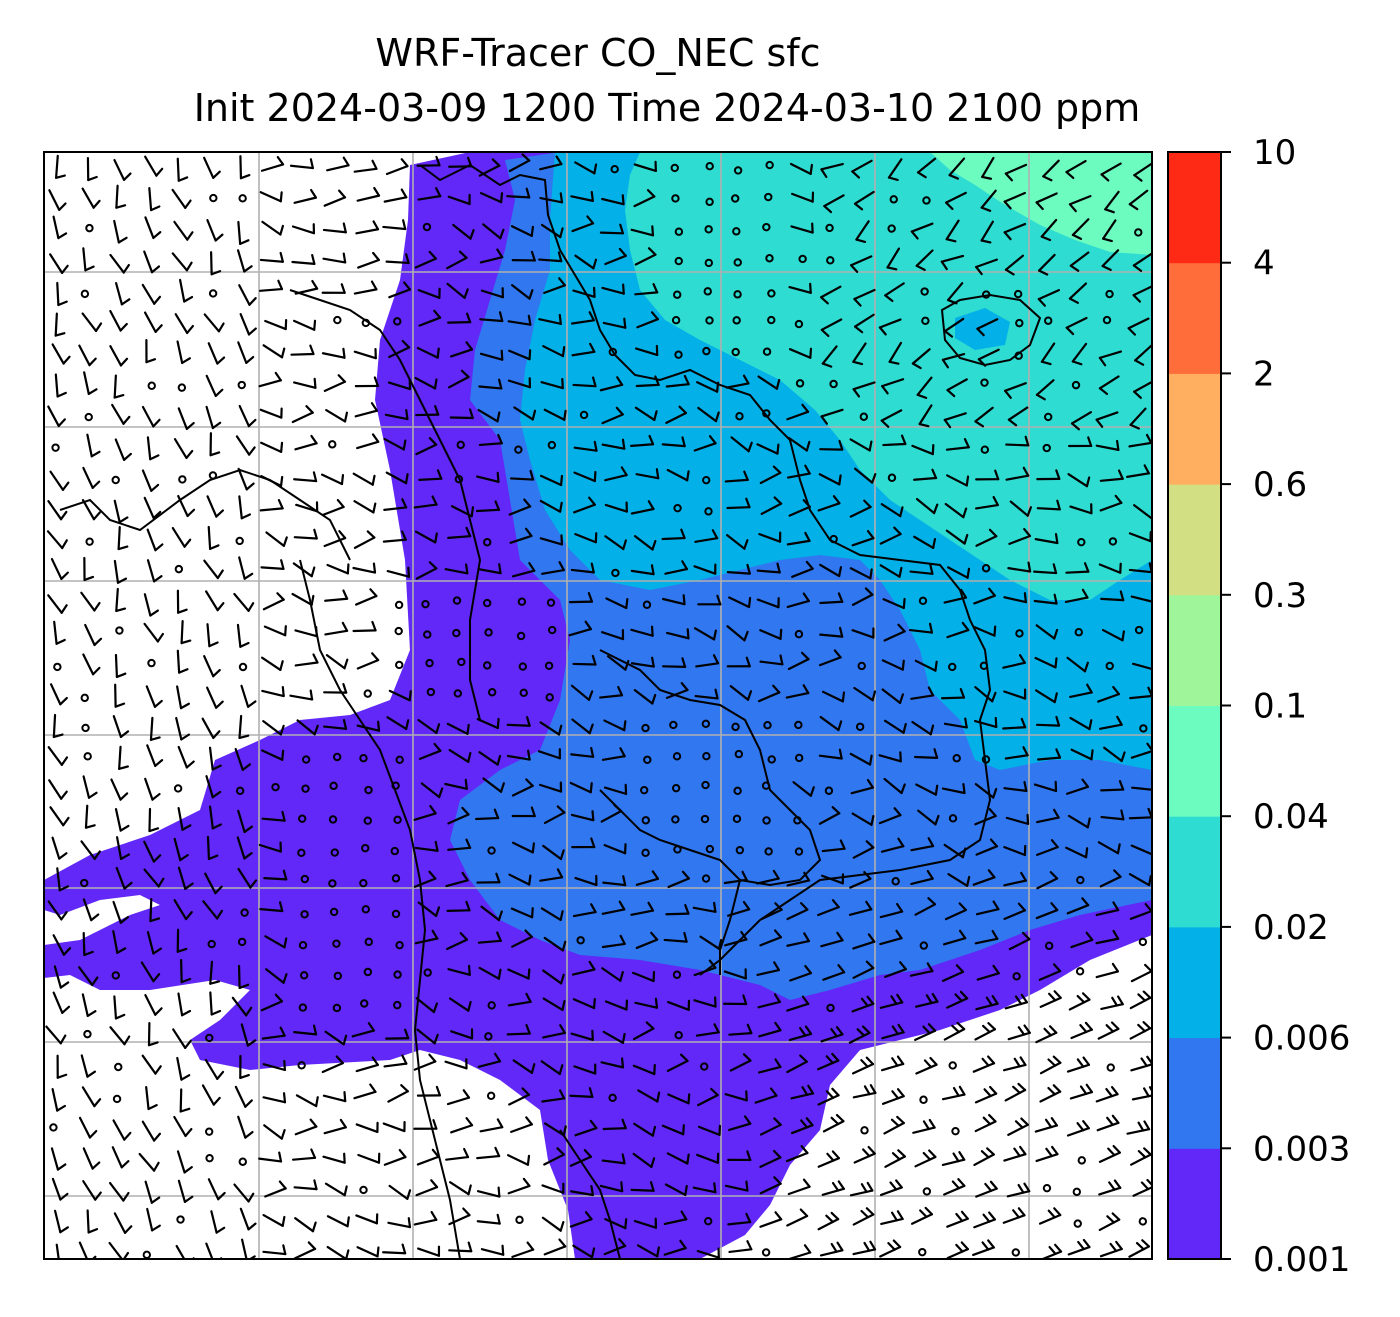 Image resolution: width=1400 pixels, height=1317 pixels. What do you see at coordinates (1226, 705) in the screenshot?
I see `colorbar-ticks` at bounding box center [1226, 705].